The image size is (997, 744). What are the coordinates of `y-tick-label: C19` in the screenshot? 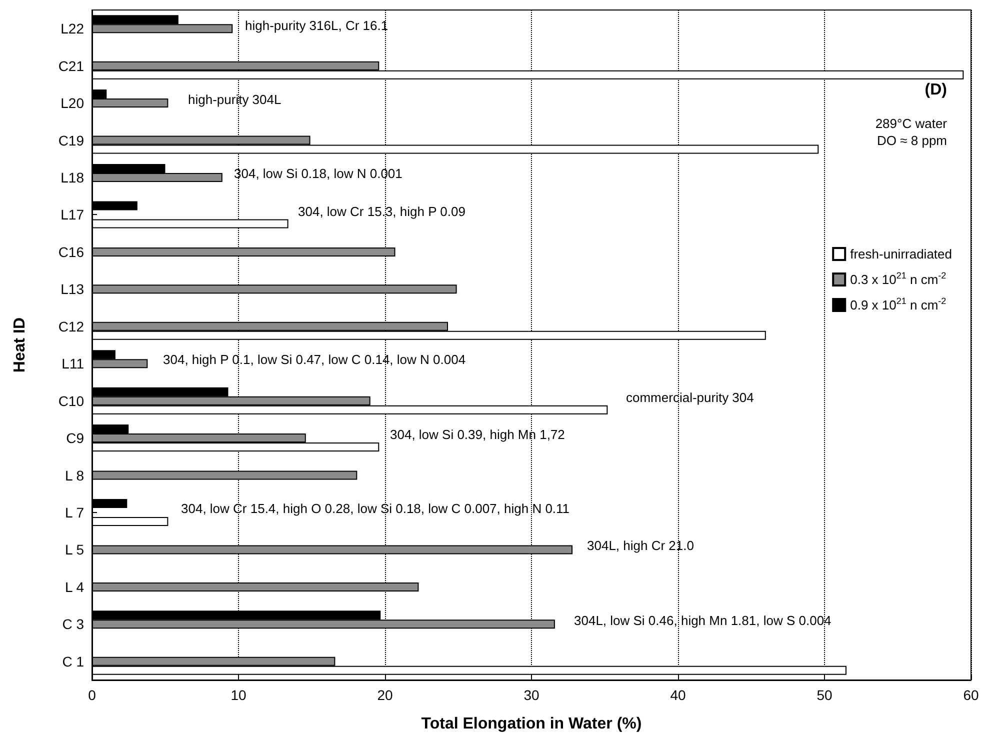 It's located at (71, 140).